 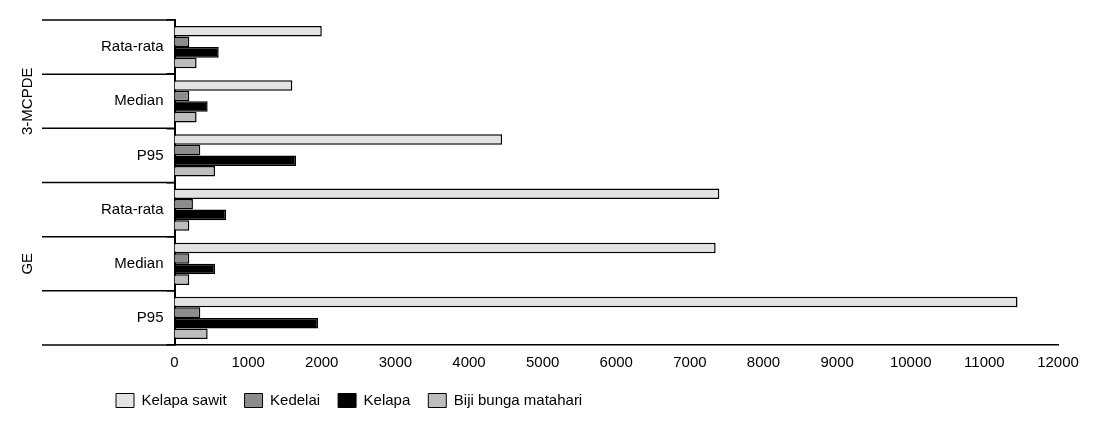 What do you see at coordinates (469, 362) in the screenshot?
I see `x-tick-label: 4000` at bounding box center [469, 362].